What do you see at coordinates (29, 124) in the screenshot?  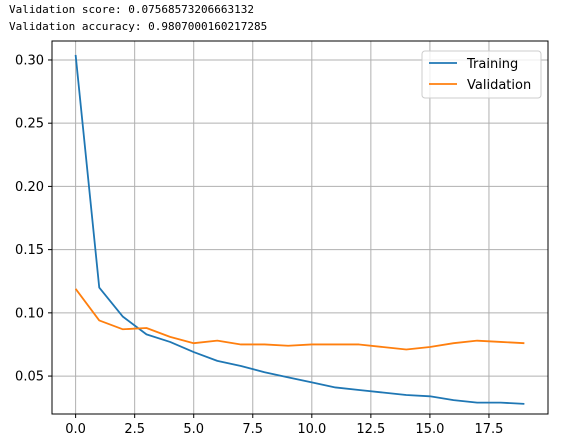 I see `y-tick-label: 0.25` at bounding box center [29, 124].